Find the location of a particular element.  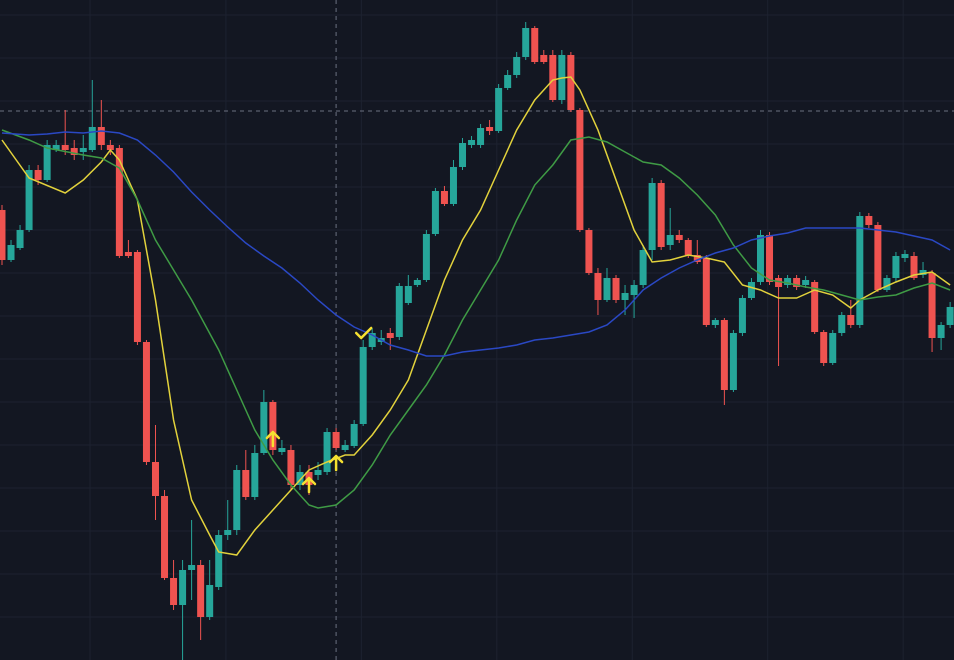

check-marker is located at coordinates (363, 333).